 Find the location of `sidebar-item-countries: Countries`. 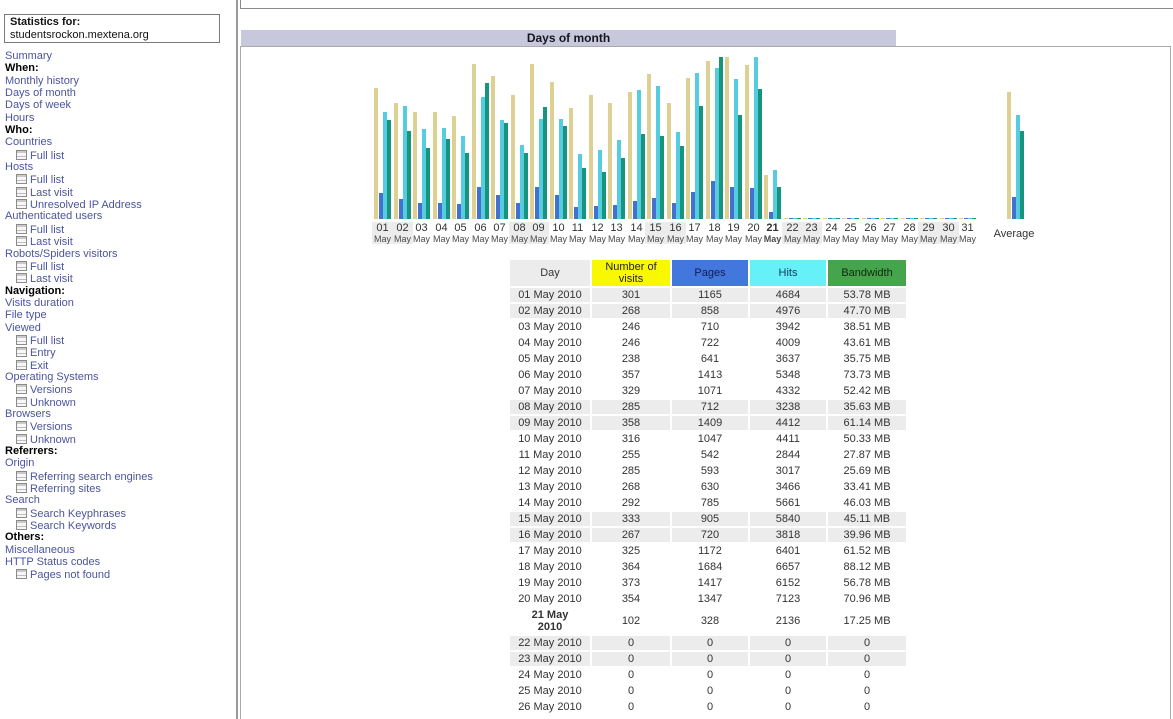

sidebar-item-countries: Countries is located at coordinates (79, 142).